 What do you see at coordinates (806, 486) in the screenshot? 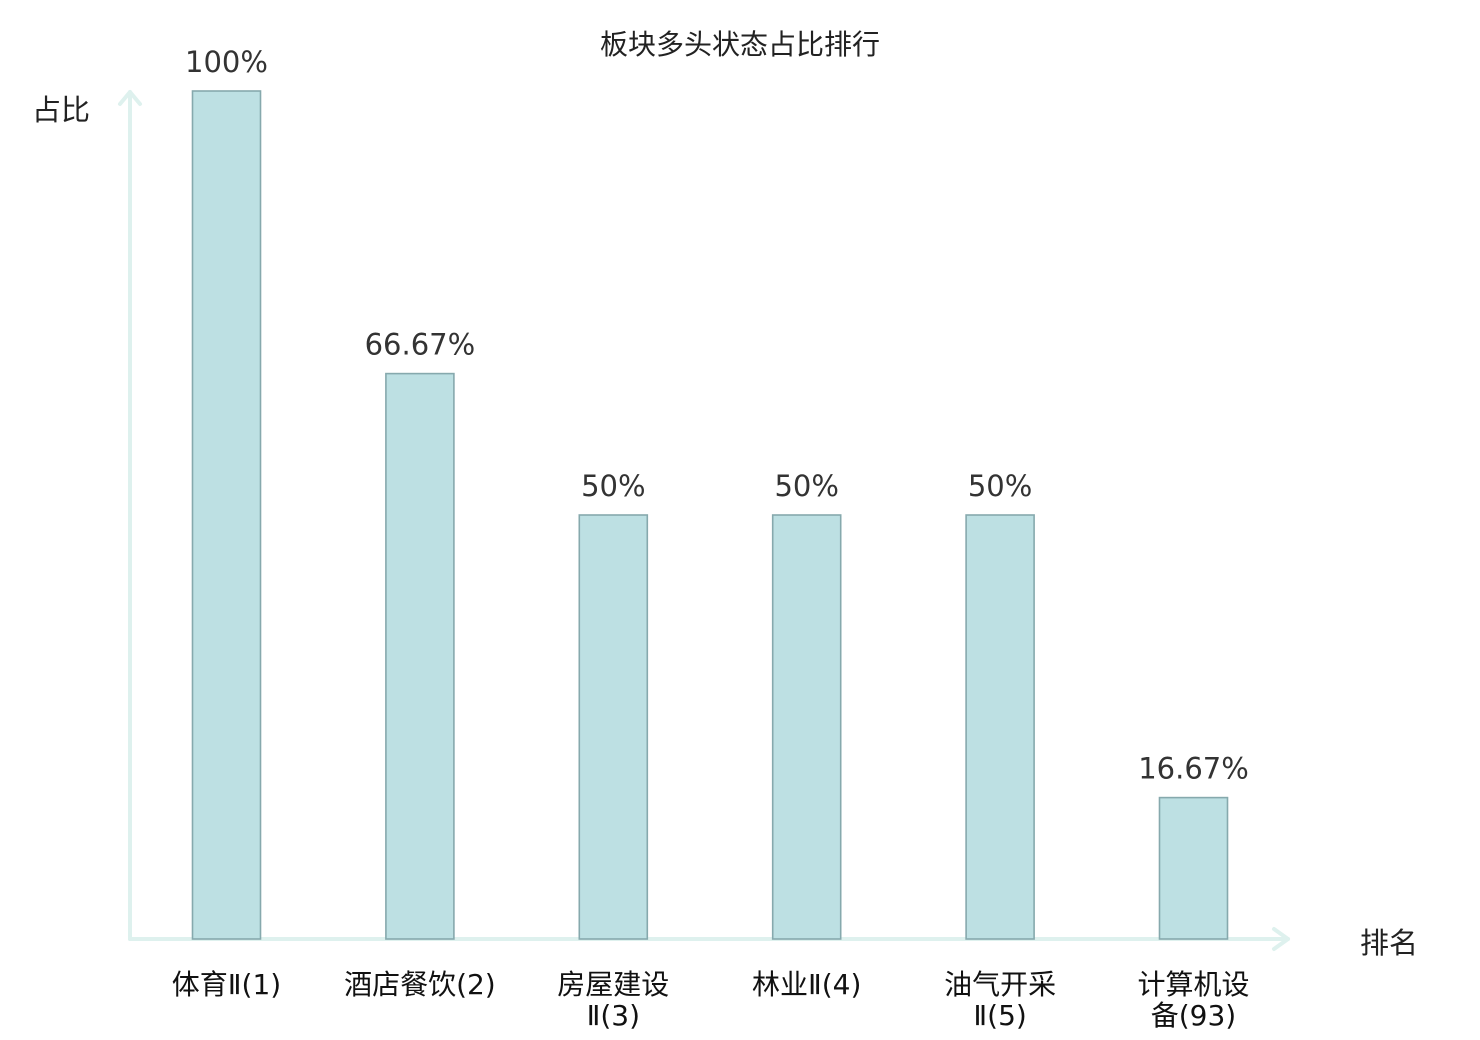
I see `value-label-4: 50%` at bounding box center [806, 486].